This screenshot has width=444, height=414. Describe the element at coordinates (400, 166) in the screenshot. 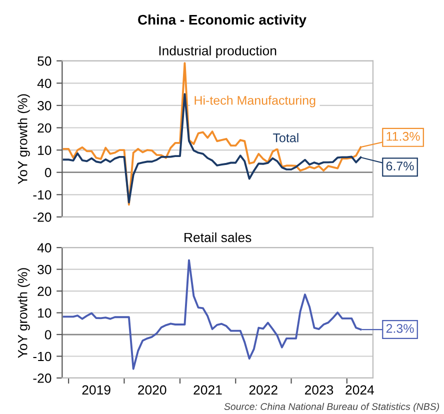

I see `annotation: 6.7%` at that location.